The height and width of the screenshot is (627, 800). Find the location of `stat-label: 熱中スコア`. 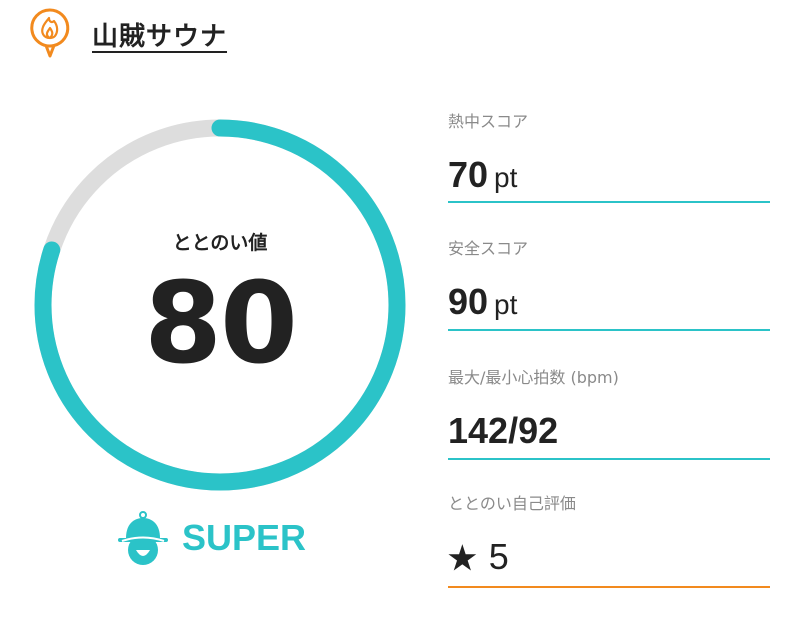

stat-label: 熱中スコア is located at coordinates (488, 121).